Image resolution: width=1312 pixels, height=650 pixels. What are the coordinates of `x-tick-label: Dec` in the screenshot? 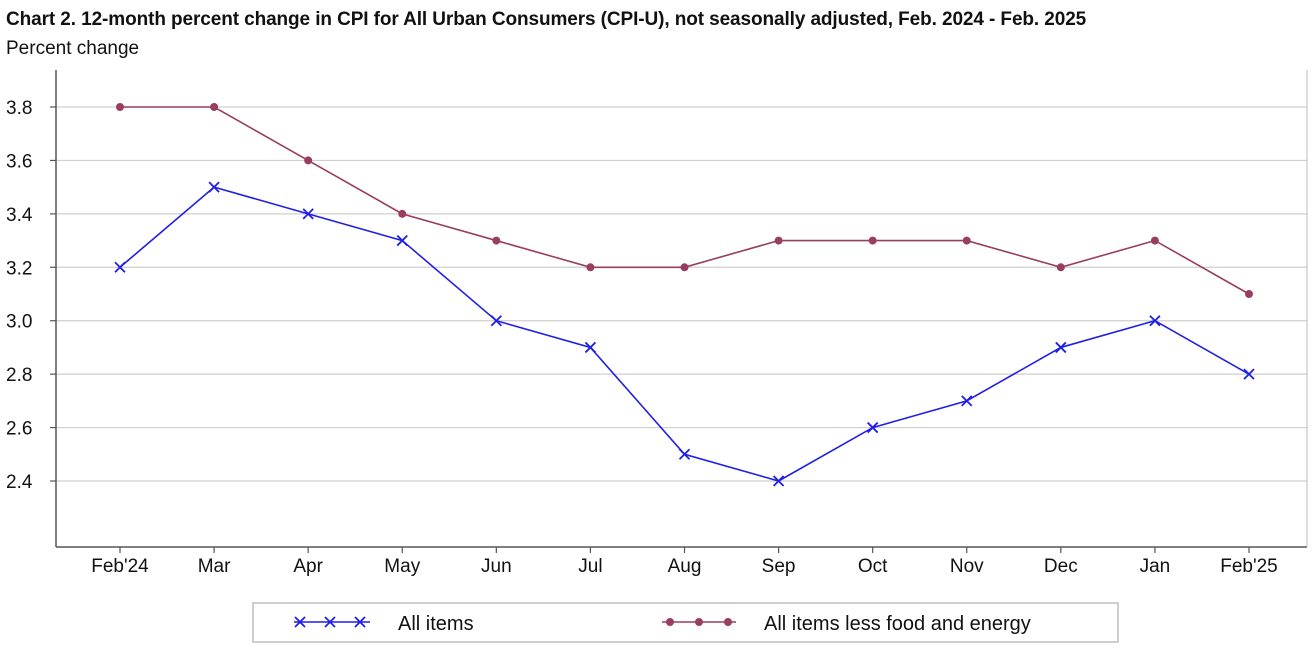 It's located at (1061, 566).